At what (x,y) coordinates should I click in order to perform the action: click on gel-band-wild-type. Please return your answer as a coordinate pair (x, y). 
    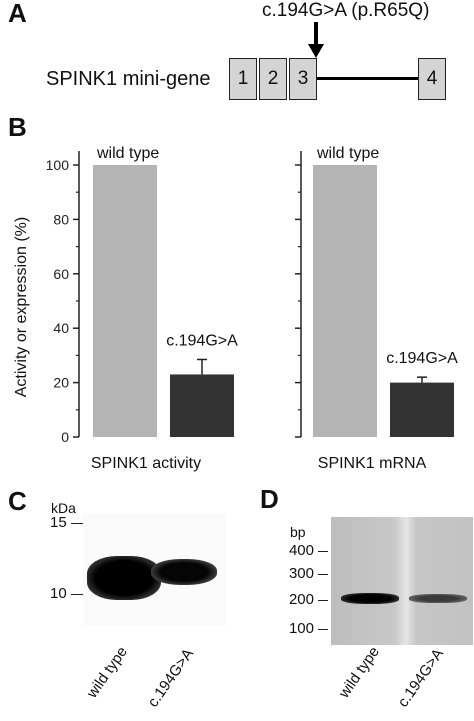
    Looking at the image, I should click on (370, 598).